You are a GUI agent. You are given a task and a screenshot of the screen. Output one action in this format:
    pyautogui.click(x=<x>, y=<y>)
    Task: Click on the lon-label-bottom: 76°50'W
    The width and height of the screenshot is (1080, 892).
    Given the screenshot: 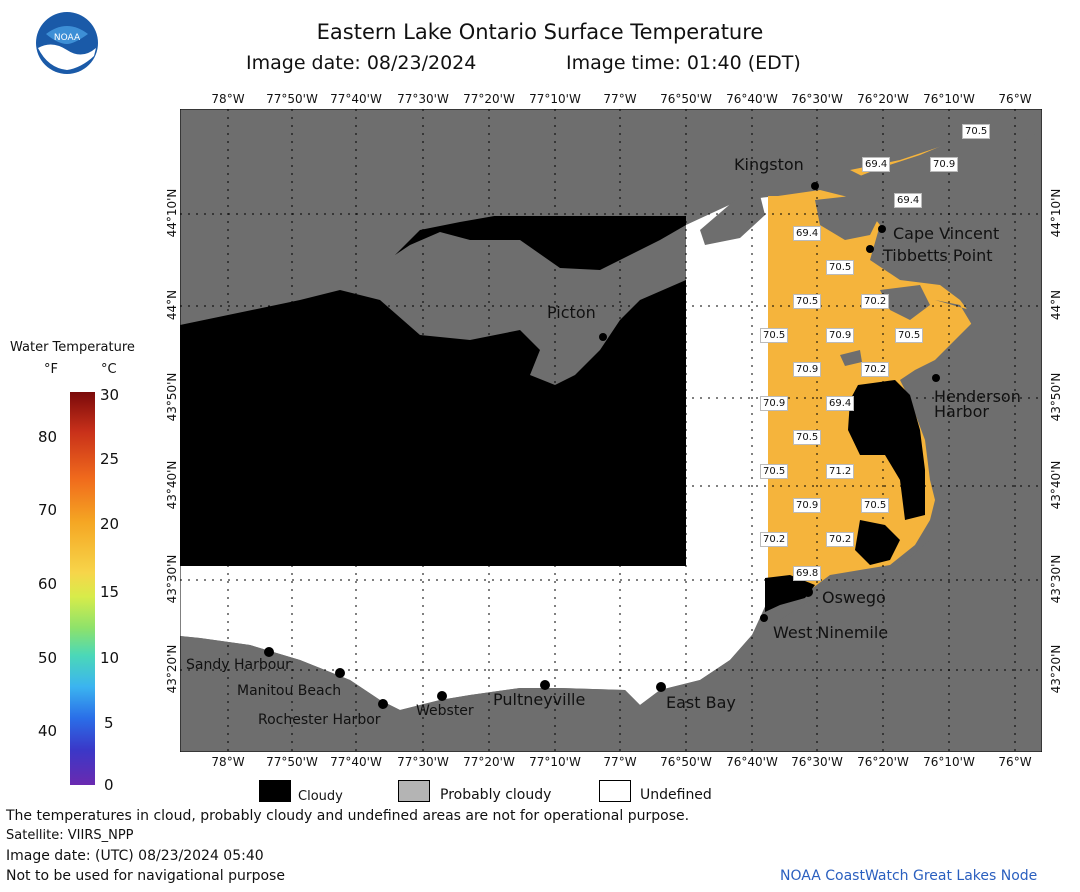 What is the action you would take?
    pyautogui.click(x=686, y=762)
    